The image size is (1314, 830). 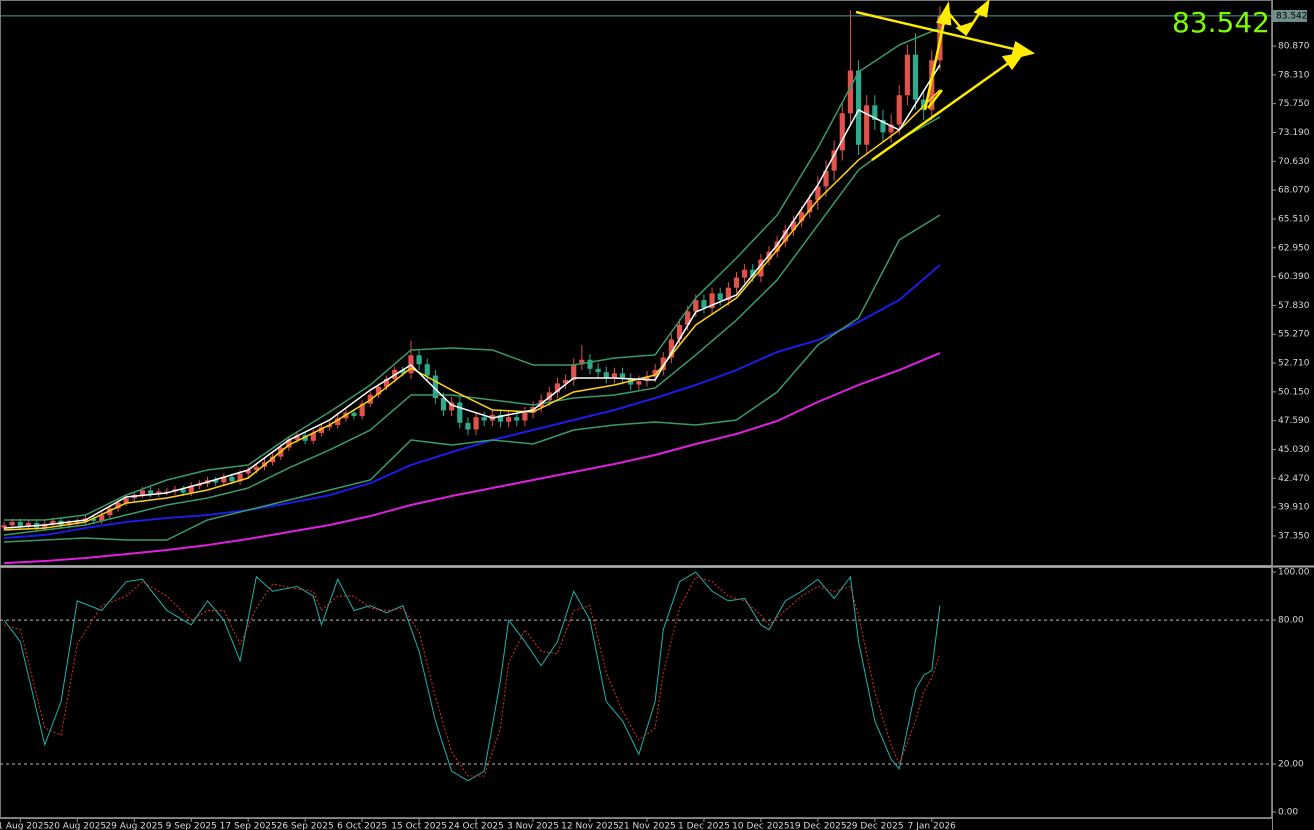 What do you see at coordinates (1294, 306) in the screenshot?
I see `y-tick-label: 57.830` at bounding box center [1294, 306].